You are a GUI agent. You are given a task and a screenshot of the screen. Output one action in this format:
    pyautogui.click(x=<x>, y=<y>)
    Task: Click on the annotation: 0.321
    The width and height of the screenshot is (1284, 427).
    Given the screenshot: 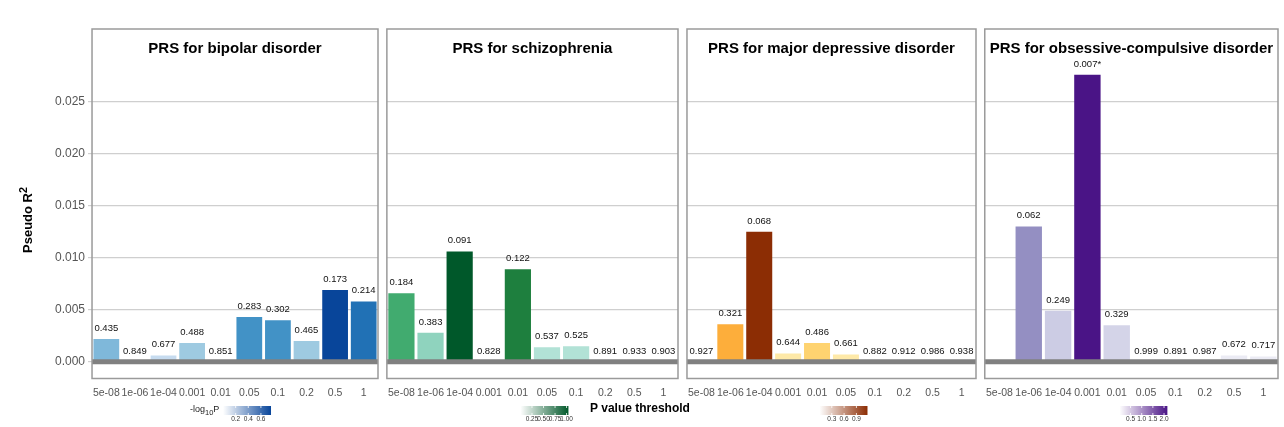 What is the action you would take?
    pyautogui.click(x=730, y=313)
    